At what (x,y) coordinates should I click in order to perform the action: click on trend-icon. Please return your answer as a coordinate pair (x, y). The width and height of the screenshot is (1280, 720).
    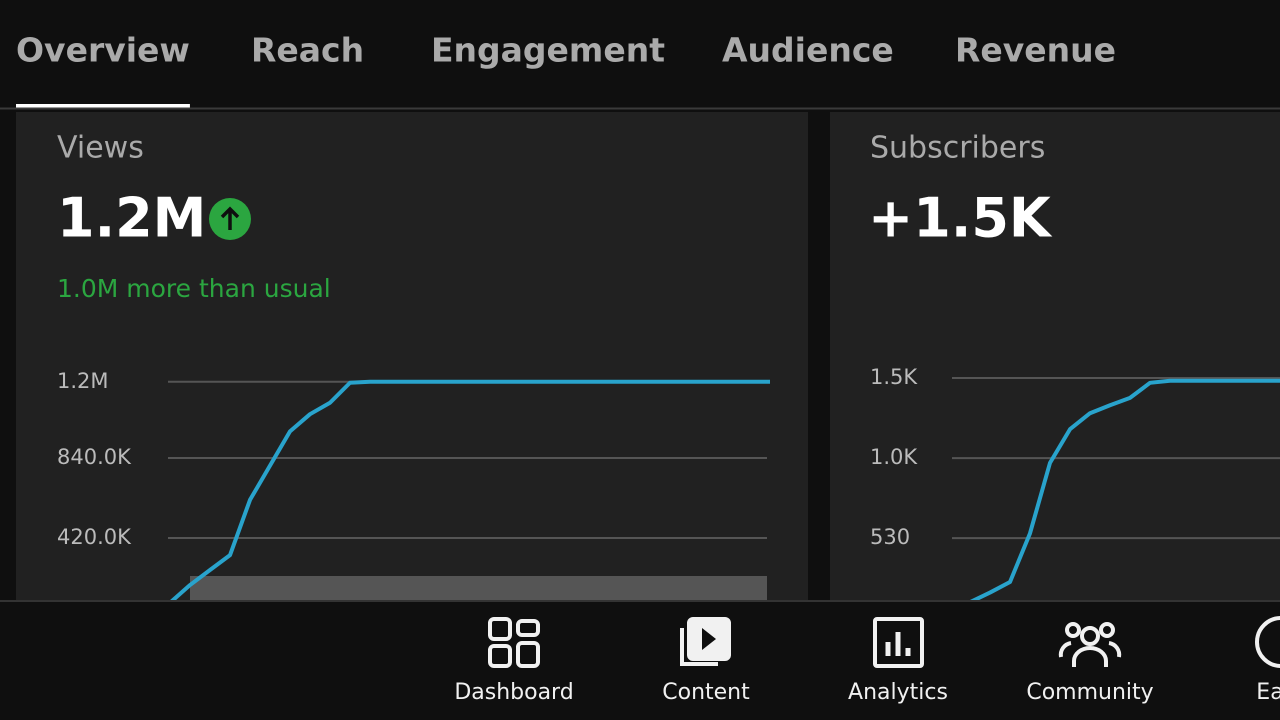
    Looking at the image, I should click on (230, 219).